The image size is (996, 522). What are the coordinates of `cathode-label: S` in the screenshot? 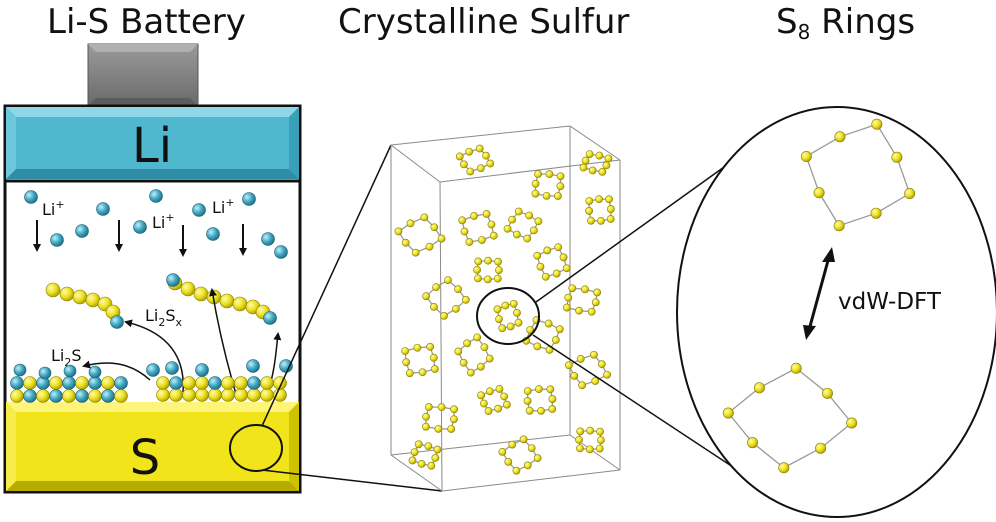 It's located at (145, 458).